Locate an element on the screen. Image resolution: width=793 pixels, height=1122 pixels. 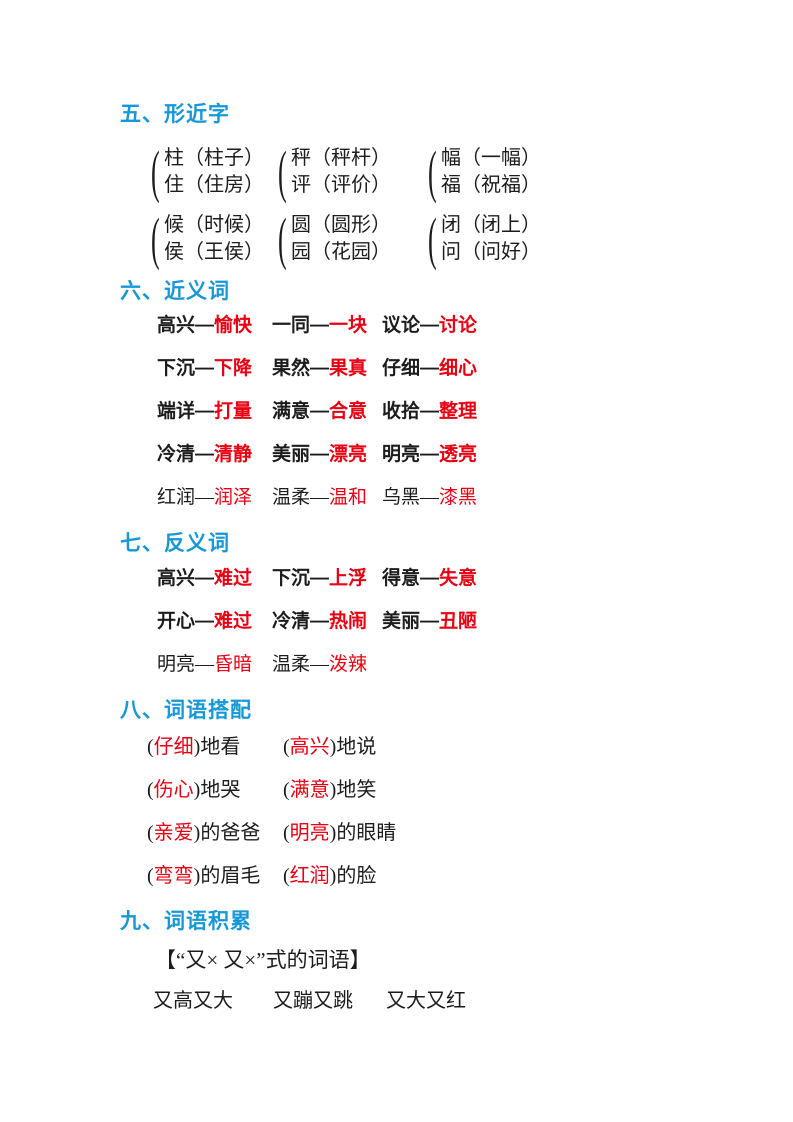
collocation: (红润)的脸 is located at coordinates (329, 876).